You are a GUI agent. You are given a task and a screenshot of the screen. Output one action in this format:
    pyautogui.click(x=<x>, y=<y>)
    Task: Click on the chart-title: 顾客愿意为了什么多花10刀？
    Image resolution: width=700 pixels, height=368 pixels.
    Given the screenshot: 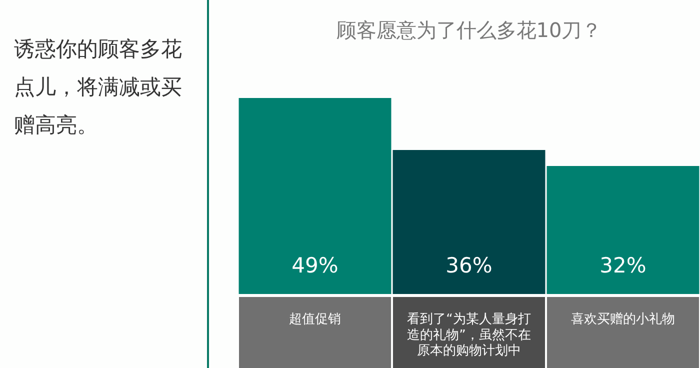 What is the action you would take?
    pyautogui.click(x=469, y=30)
    